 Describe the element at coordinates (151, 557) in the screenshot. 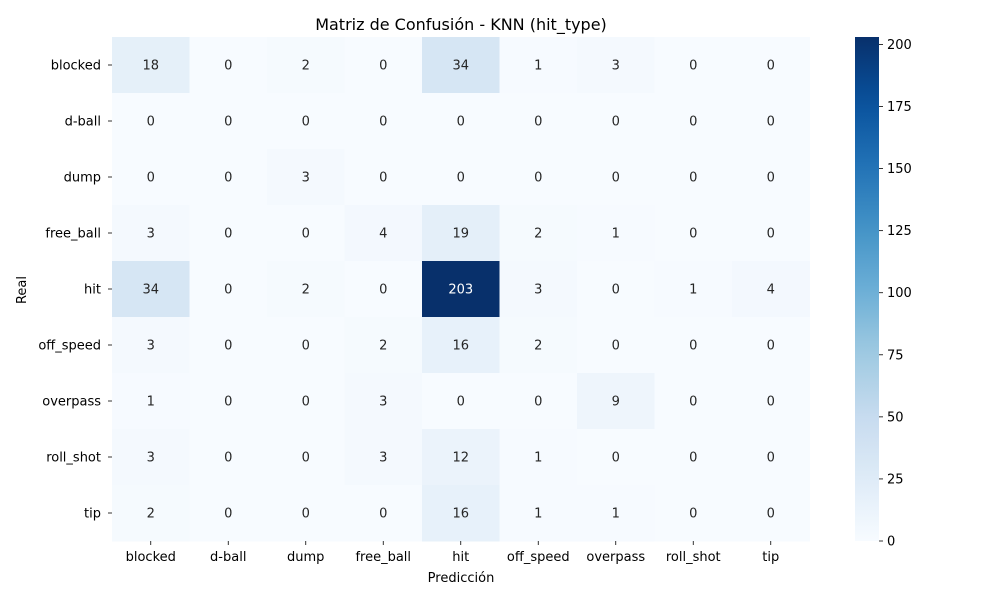

I see `x-tick-label: blocked` at that location.